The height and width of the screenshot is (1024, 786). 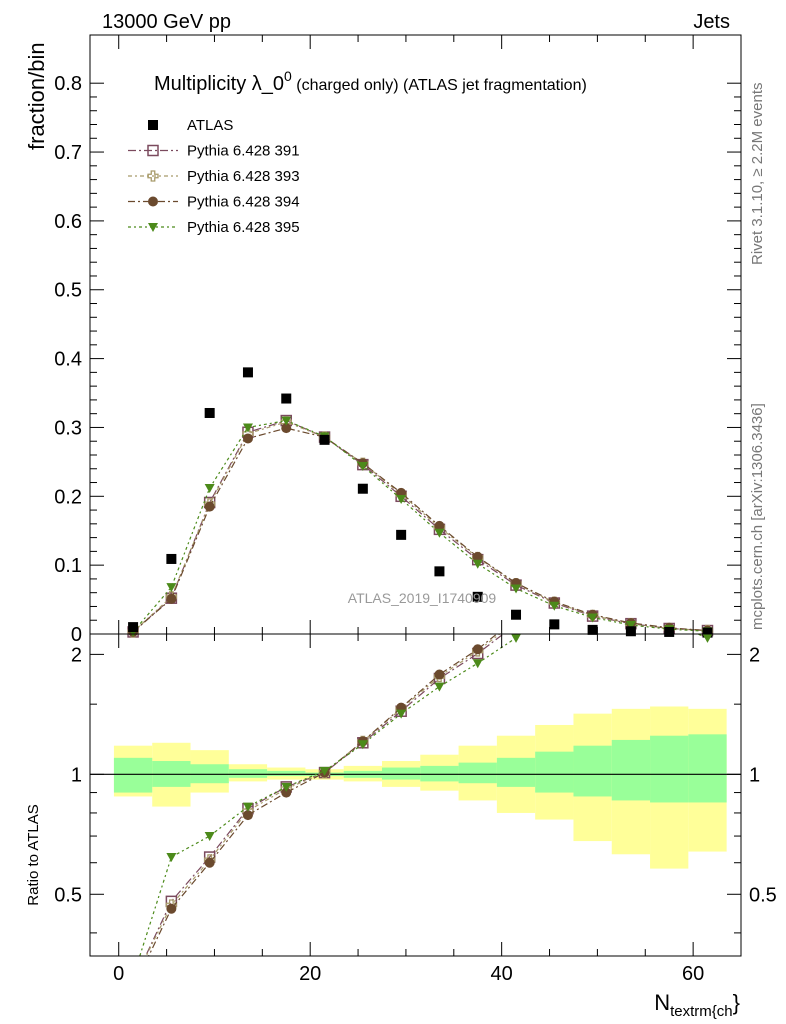 I want to click on x-tick-label: 40, so click(x=502, y=974).